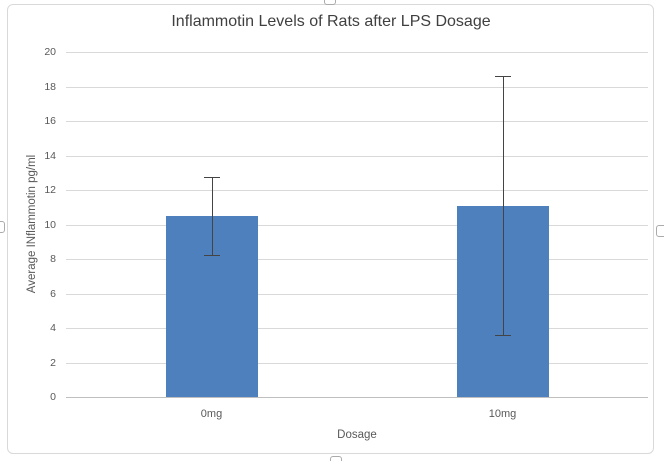  What do you see at coordinates (660, 231) in the screenshot?
I see `selection-handle-right` at bounding box center [660, 231].